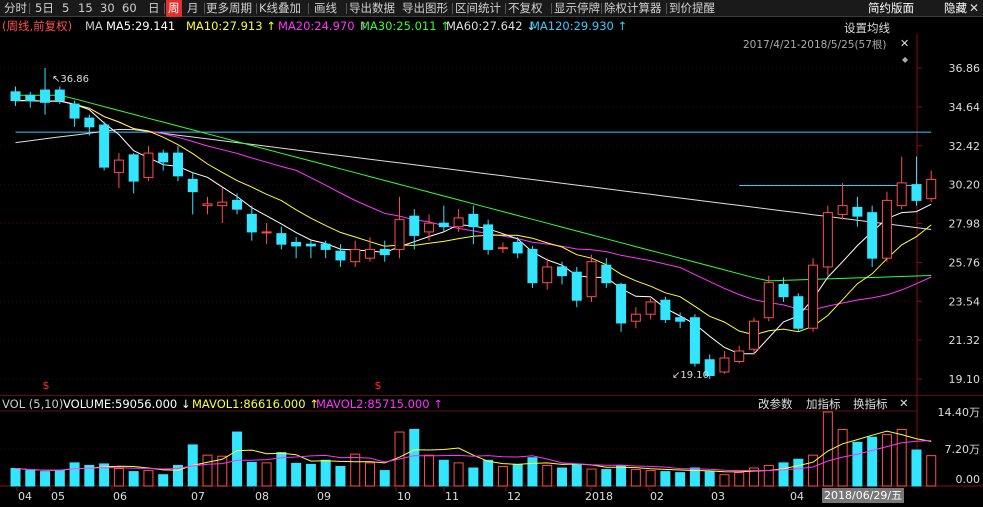 Image resolution: width=983 pixels, height=507 pixels. Describe the element at coordinates (478, 8) in the screenshot. I see `toolbar-item: 区间统计` at that location.